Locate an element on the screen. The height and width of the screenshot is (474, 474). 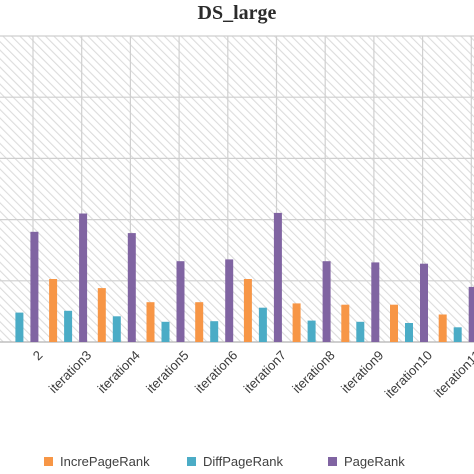
x-tick-label: iteration9 is located at coordinates (362, 372).